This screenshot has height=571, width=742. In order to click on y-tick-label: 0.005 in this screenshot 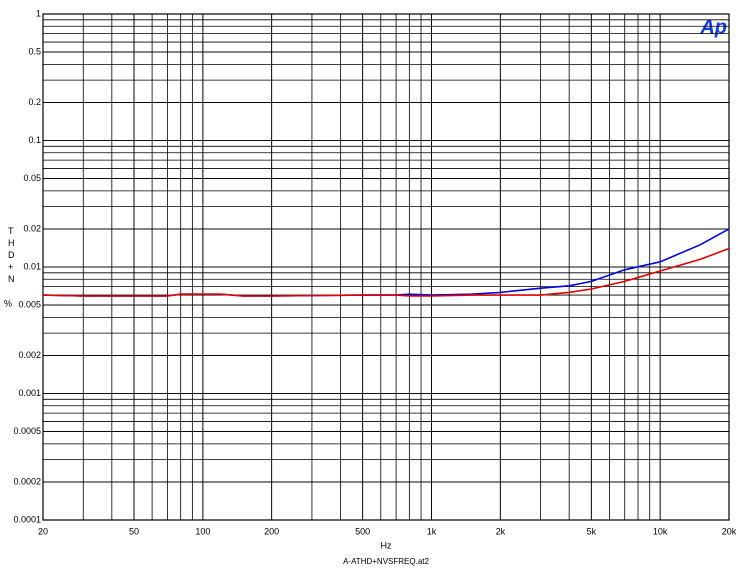, I will do `click(29, 304)`.